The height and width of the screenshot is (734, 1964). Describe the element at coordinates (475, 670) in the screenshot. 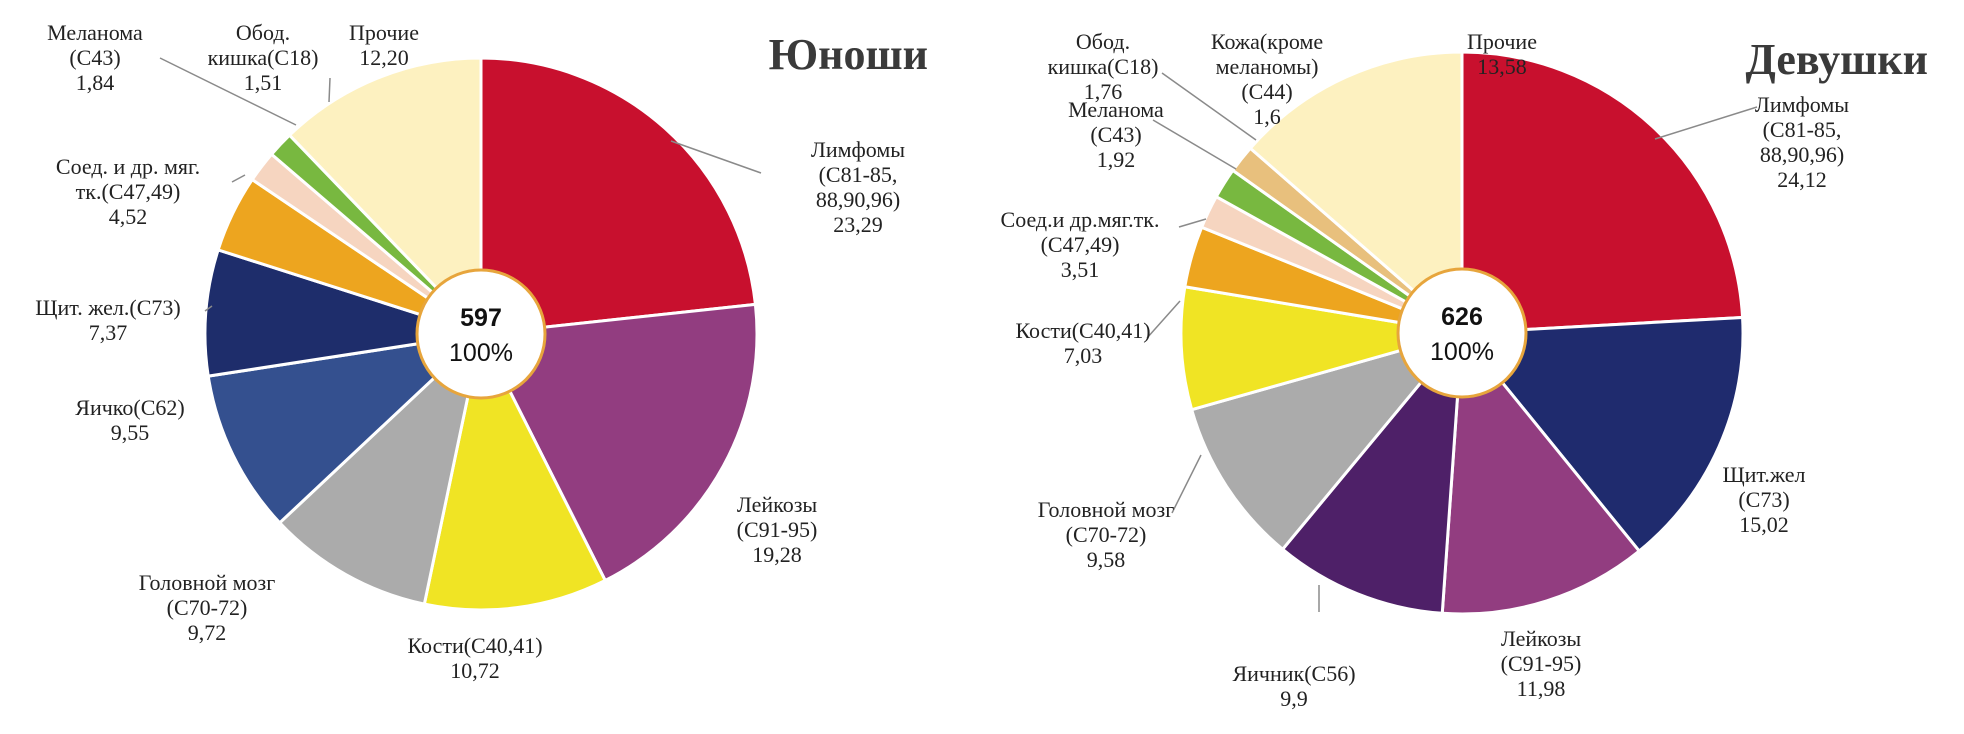

I see `boys-slice-value-3: 10,72` at that location.